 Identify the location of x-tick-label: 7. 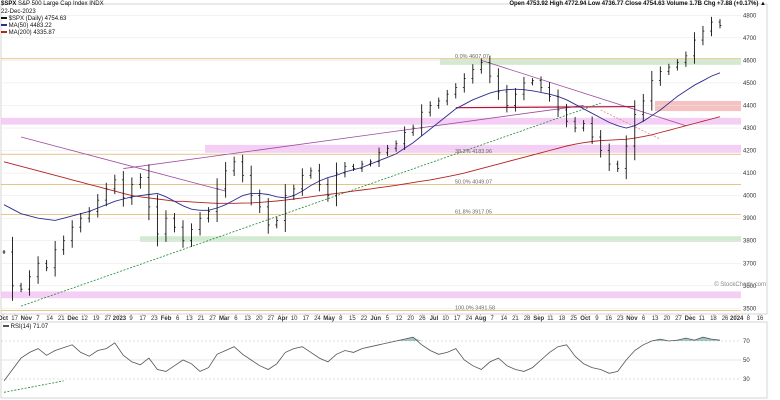
(38, 319).